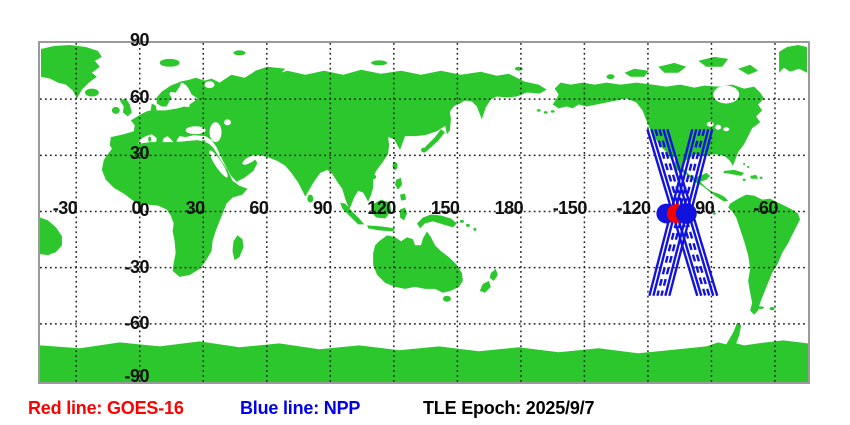  What do you see at coordinates (169, 62) in the screenshot?
I see `svalbard` at bounding box center [169, 62].